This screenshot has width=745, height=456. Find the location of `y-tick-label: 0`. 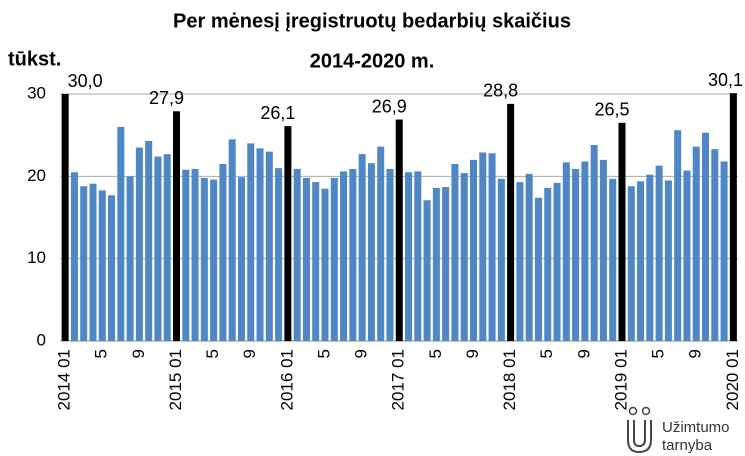

y-tick-label: 0 is located at coordinates (41, 339).